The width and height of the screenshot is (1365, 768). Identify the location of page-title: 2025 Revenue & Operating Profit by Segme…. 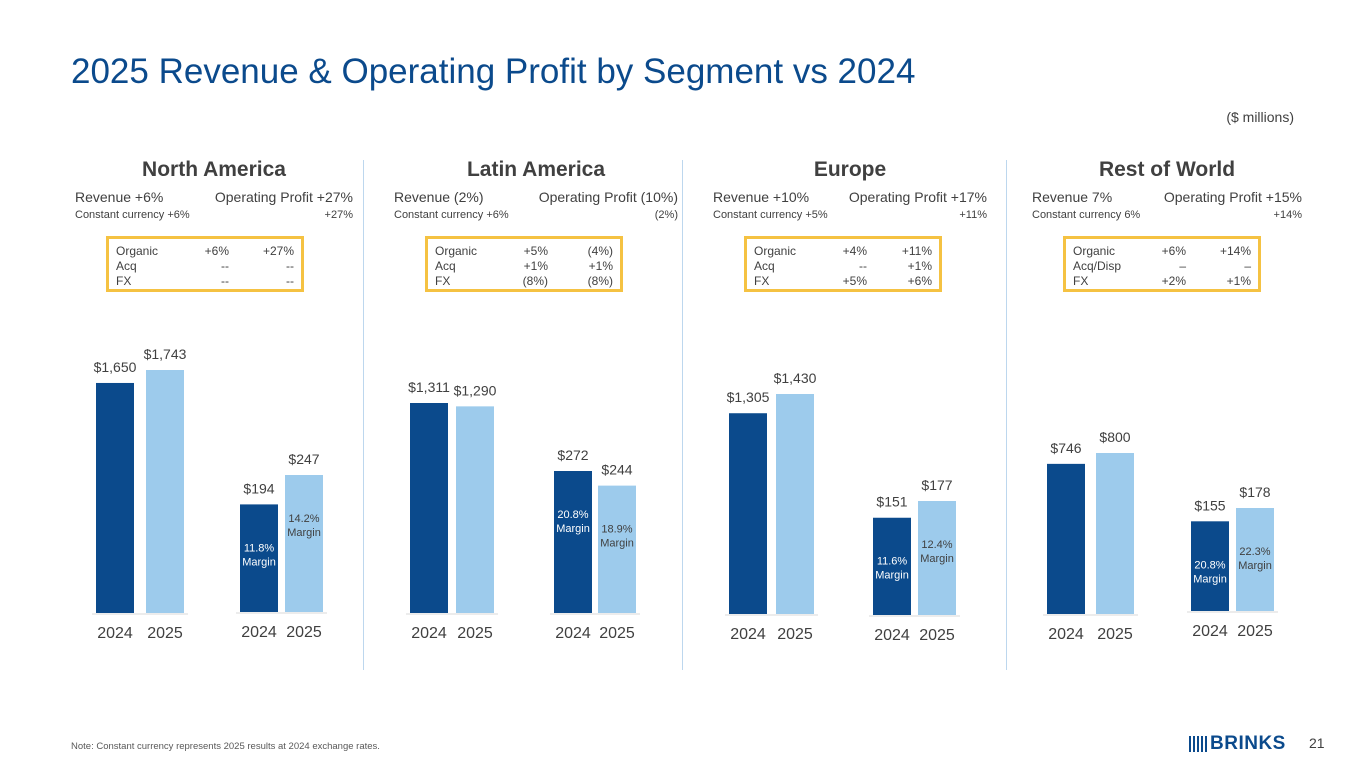
(493, 71).